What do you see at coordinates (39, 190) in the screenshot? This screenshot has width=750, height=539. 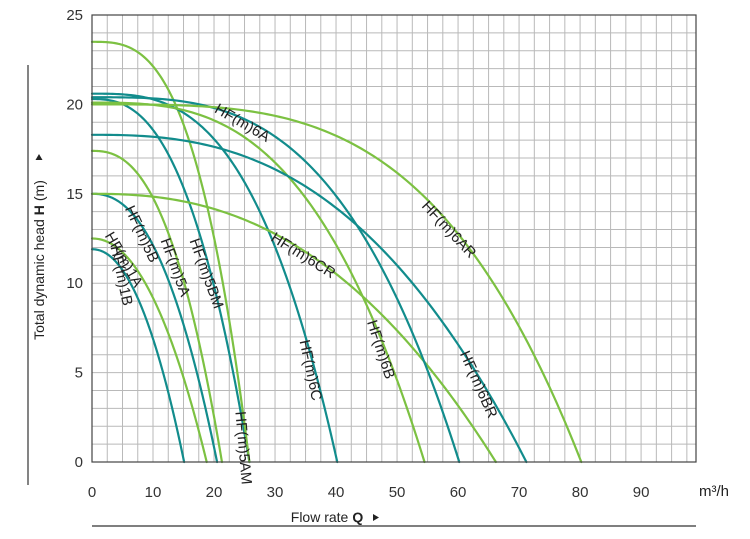 I see `y-axis-unit: (m)` at bounding box center [39, 190].